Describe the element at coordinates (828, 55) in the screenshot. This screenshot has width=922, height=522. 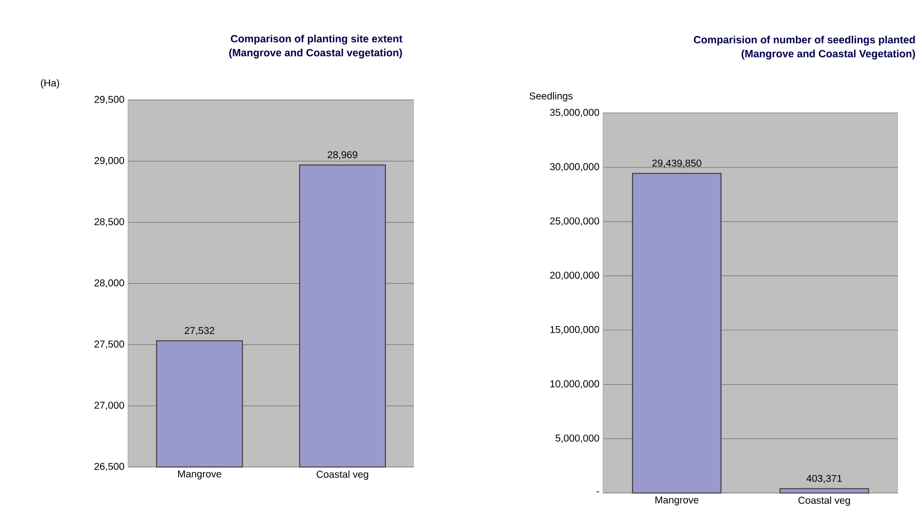
I see `chart-subtitle: (Mangrove and Coastal Vegetation)` at that location.